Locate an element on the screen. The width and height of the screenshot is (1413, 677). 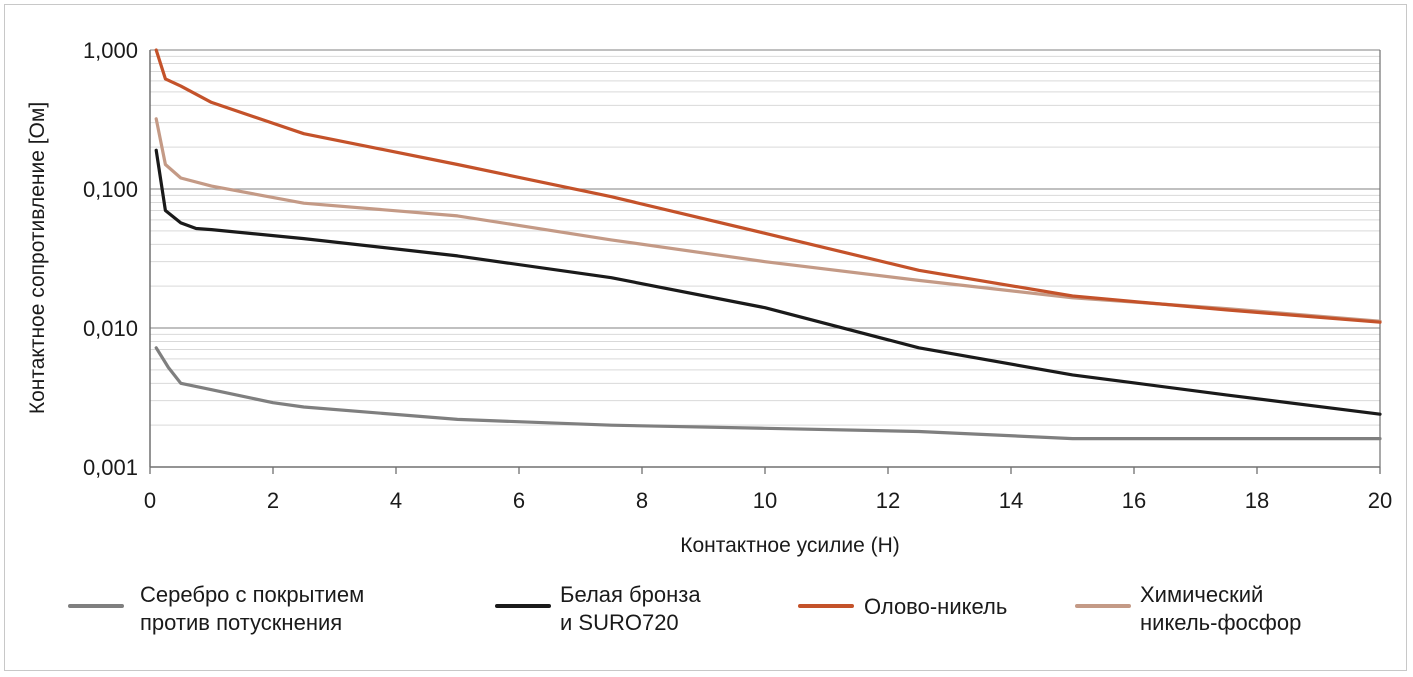
legend-label-2: Белая бронза is located at coordinates (630, 594).